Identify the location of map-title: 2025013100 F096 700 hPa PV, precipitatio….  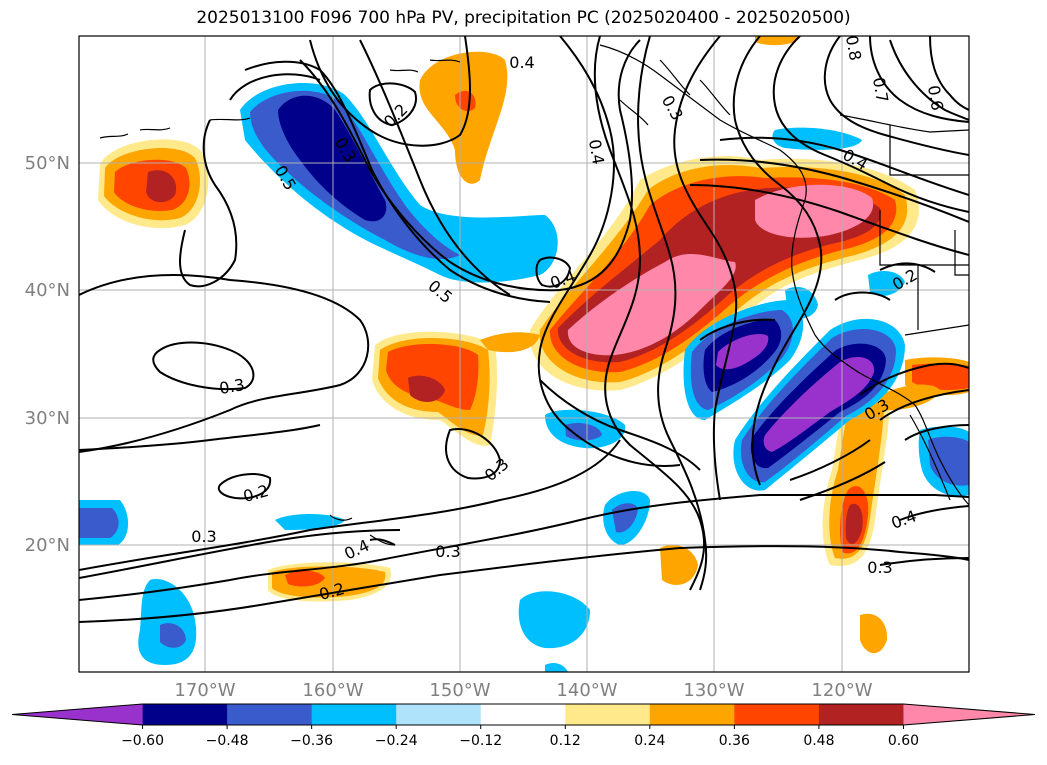
(523, 18).